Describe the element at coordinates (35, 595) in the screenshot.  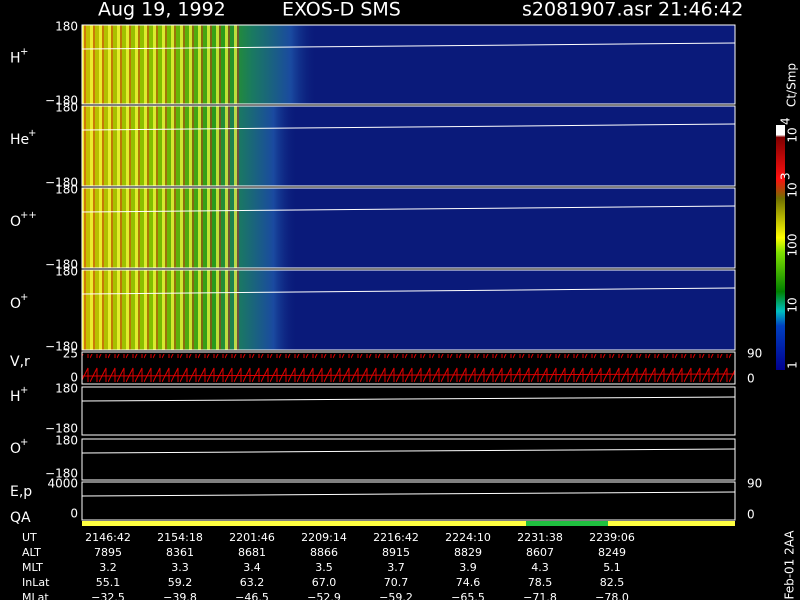
I see `row-label: MLat` at that location.